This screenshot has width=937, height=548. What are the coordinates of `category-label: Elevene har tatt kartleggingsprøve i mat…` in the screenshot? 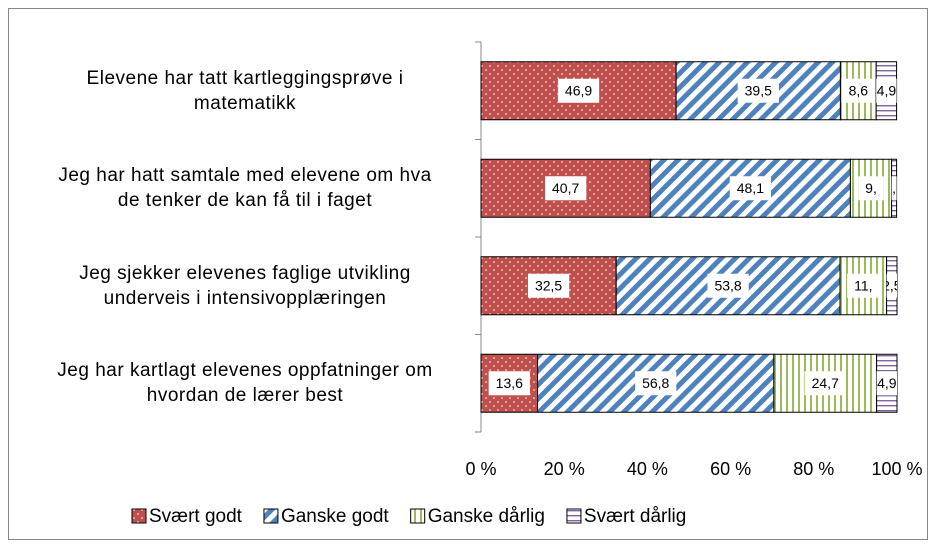 It's located at (245, 90).